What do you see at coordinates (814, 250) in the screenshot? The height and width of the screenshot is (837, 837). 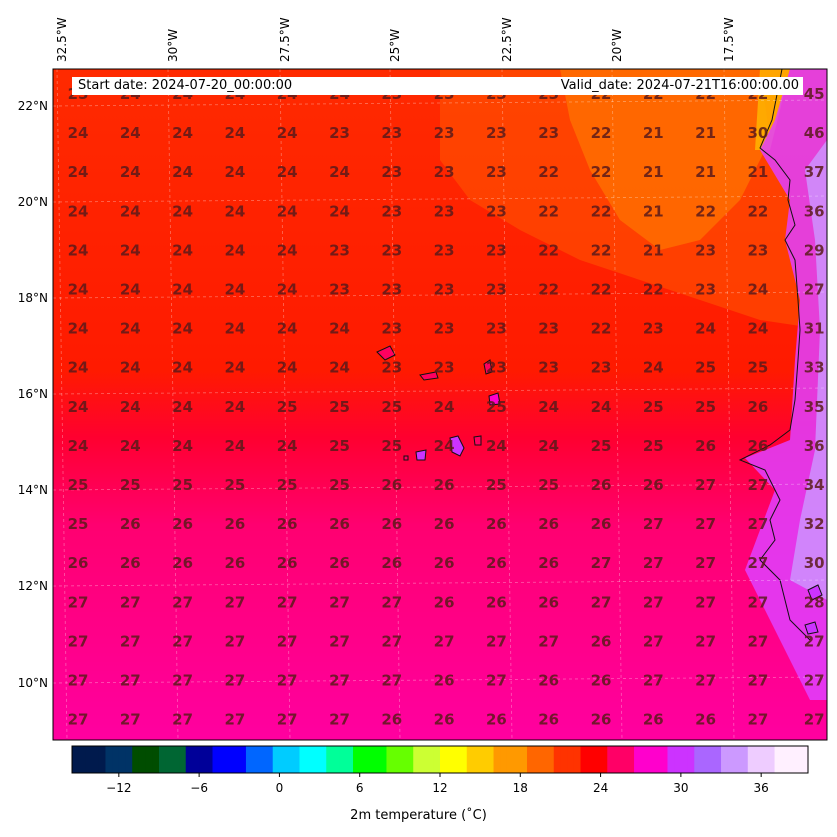 I see `grid-value: 29` at bounding box center [814, 250].